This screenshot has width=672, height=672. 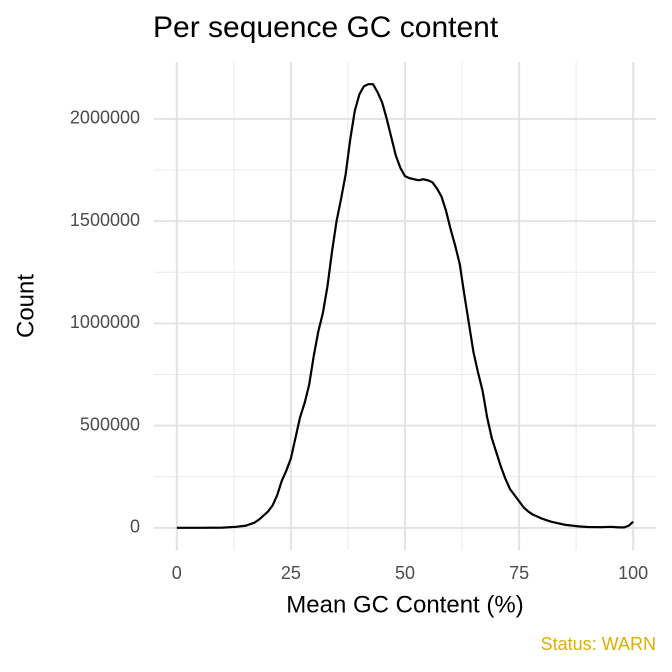 I want to click on x-axis-label: Mean GC Content (%), so click(x=404, y=604).